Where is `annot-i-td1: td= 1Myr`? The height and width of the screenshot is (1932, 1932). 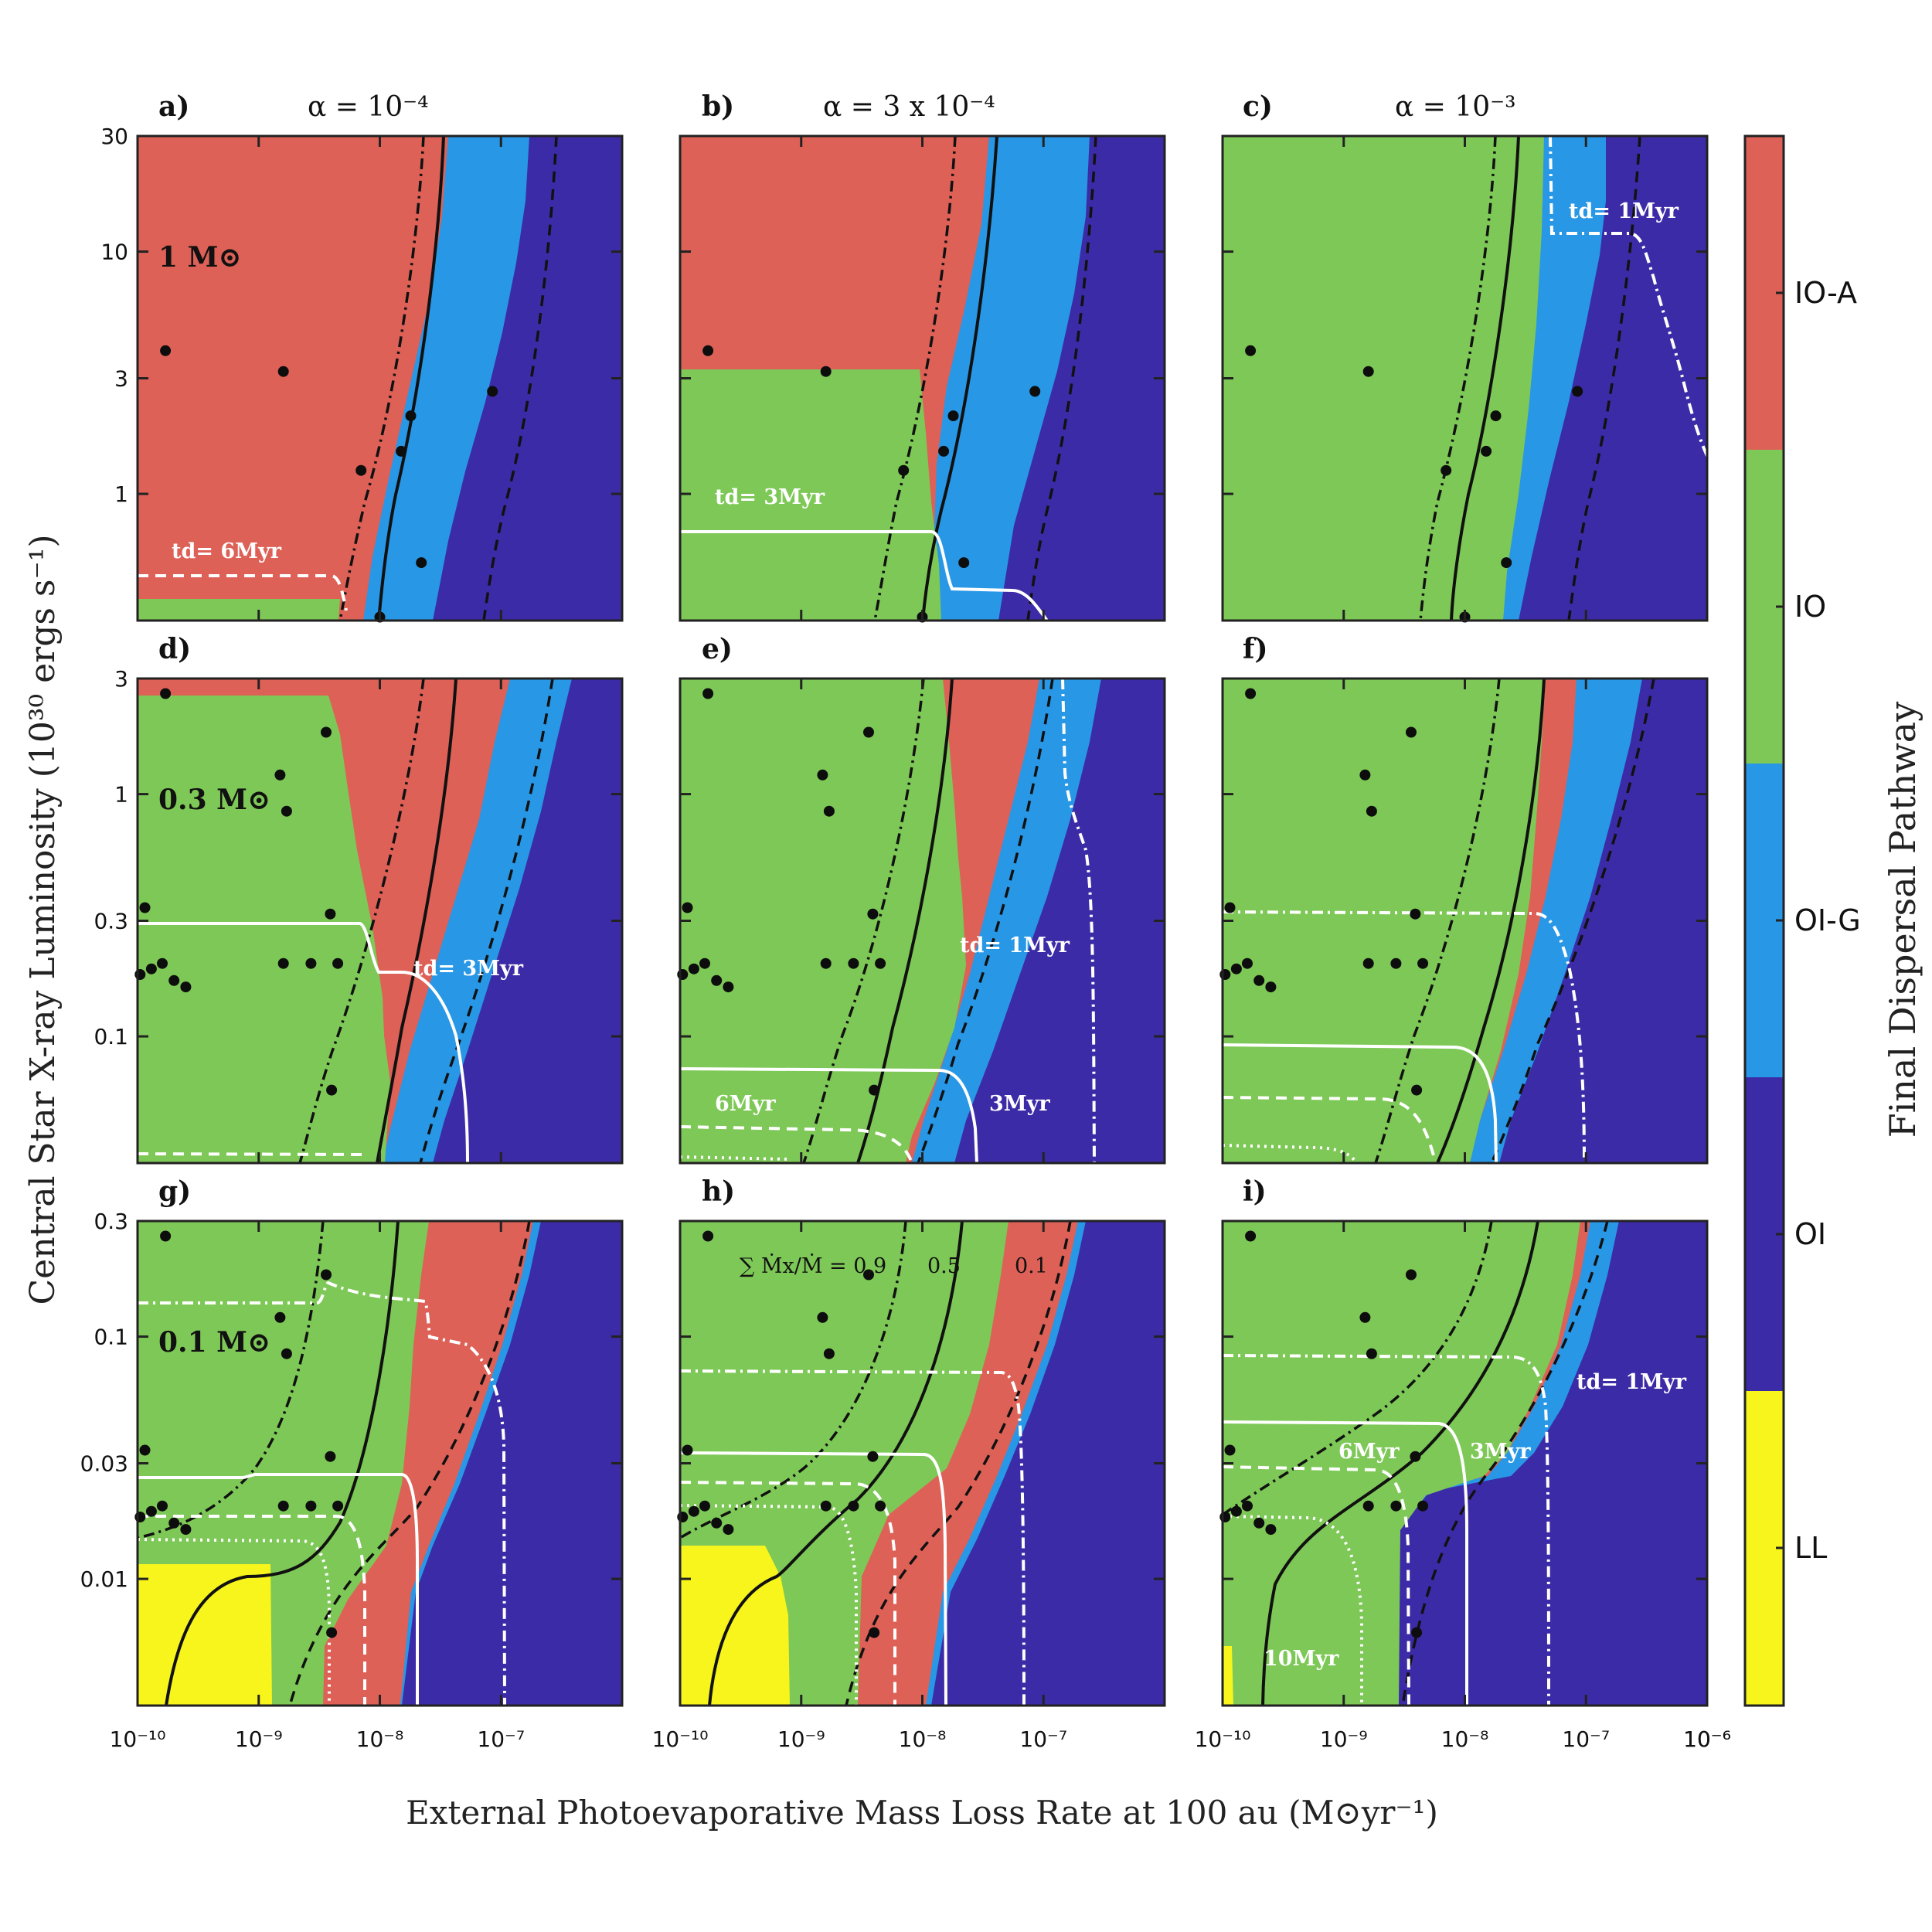
annot-i-td1: td= 1Myr is located at coordinates (1632, 1382).